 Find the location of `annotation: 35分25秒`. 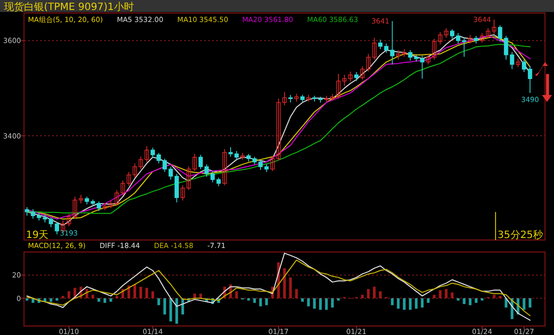

annotation: 35分25秒 is located at coordinates (520, 235).